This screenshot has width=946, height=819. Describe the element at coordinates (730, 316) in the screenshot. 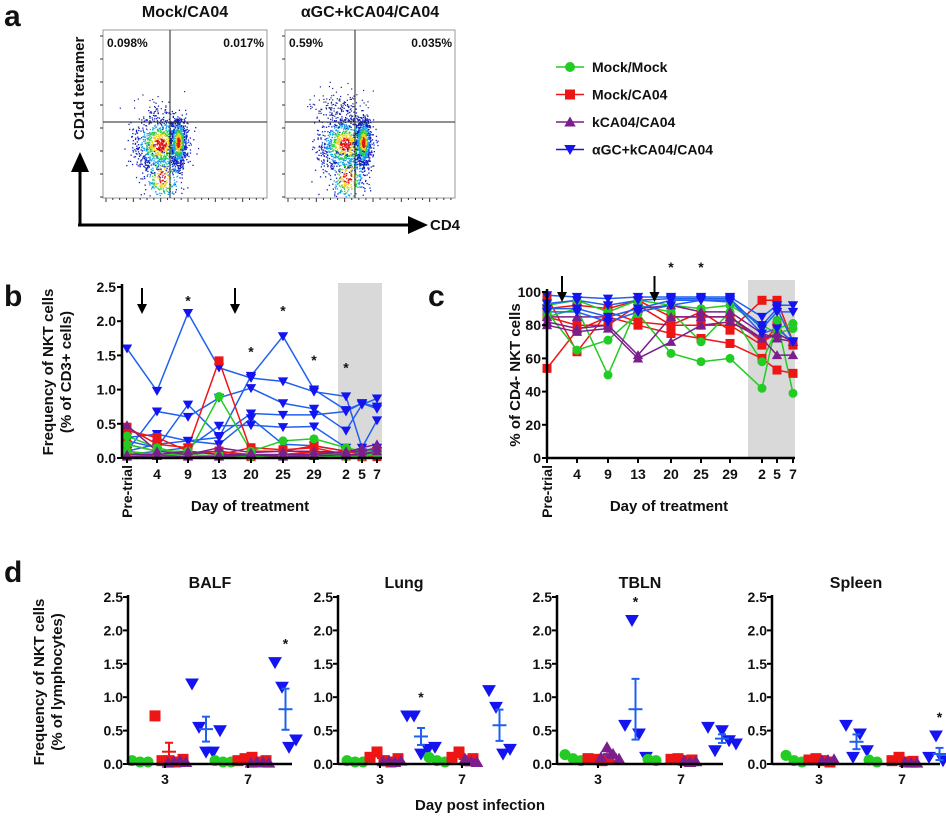

I see `triangle-up-marker` at that location.